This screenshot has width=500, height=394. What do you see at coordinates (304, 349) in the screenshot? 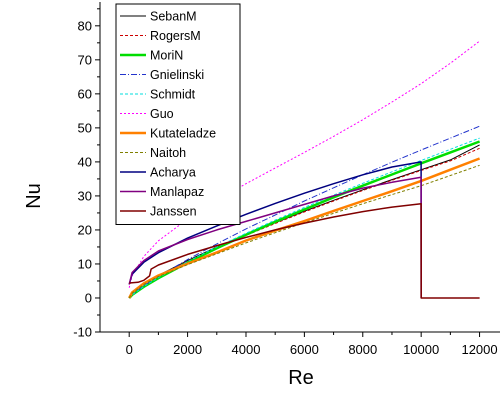
I see `x-tick-label: 6000` at bounding box center [304, 349].